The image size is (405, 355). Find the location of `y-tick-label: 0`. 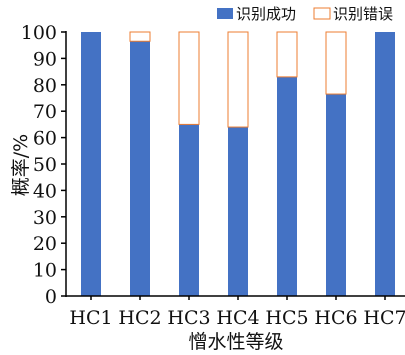

y-tick-label: 0 is located at coordinates (51, 297).